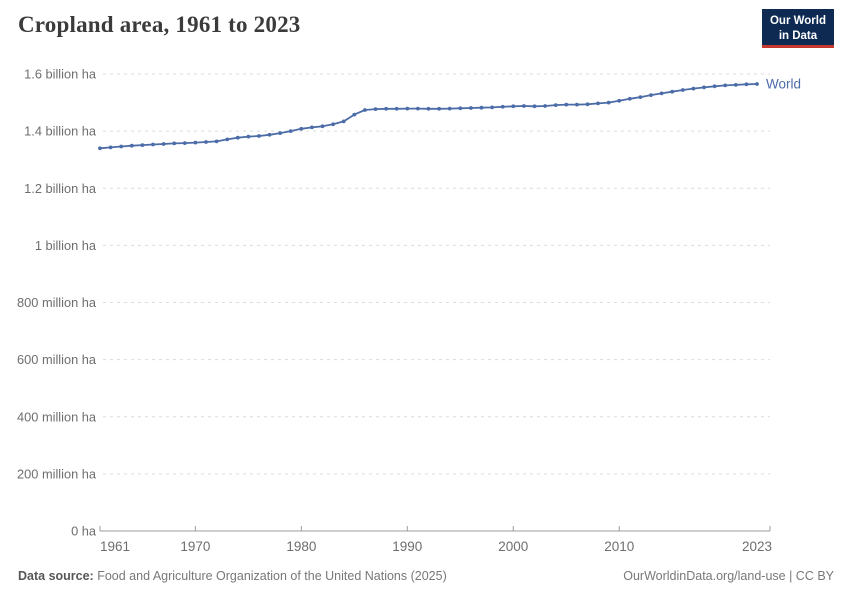 The width and height of the screenshot is (850, 600). What do you see at coordinates (798, 35) in the screenshot?
I see `owid-logo-line2: in Data` at bounding box center [798, 35].